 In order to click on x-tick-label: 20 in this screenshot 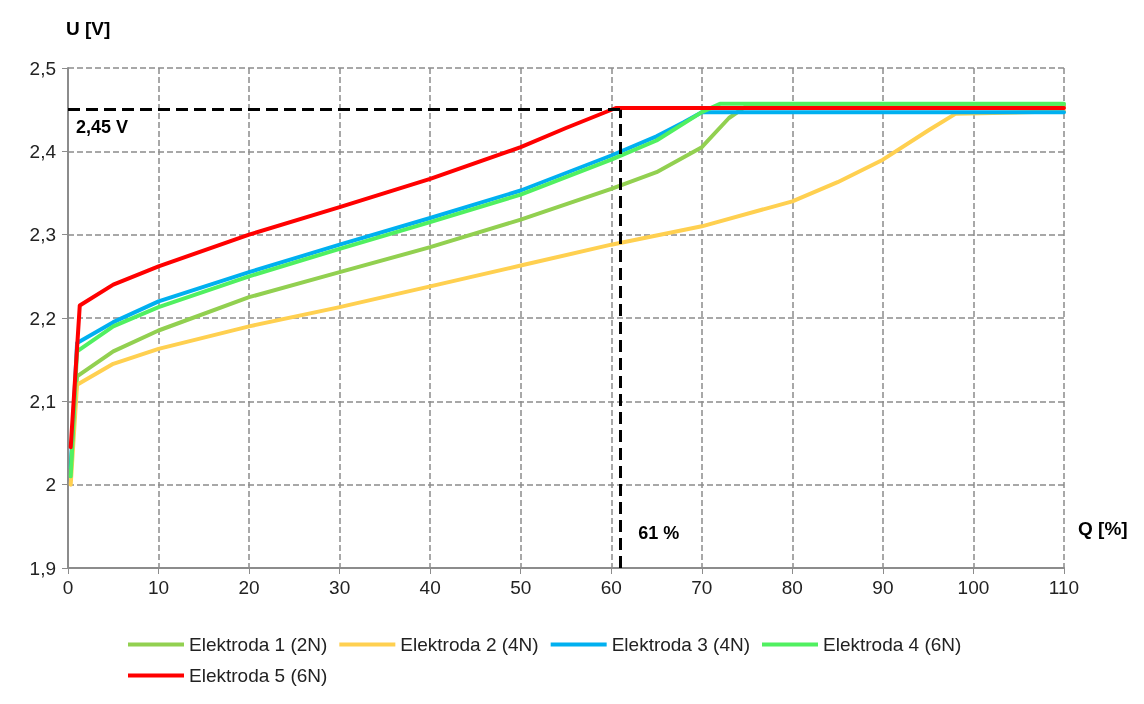, I will do `click(249, 587)`.